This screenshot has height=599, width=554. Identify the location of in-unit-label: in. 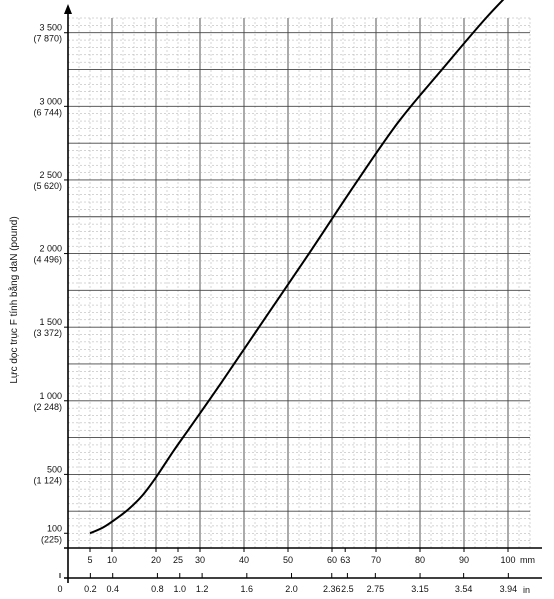
(526, 590).